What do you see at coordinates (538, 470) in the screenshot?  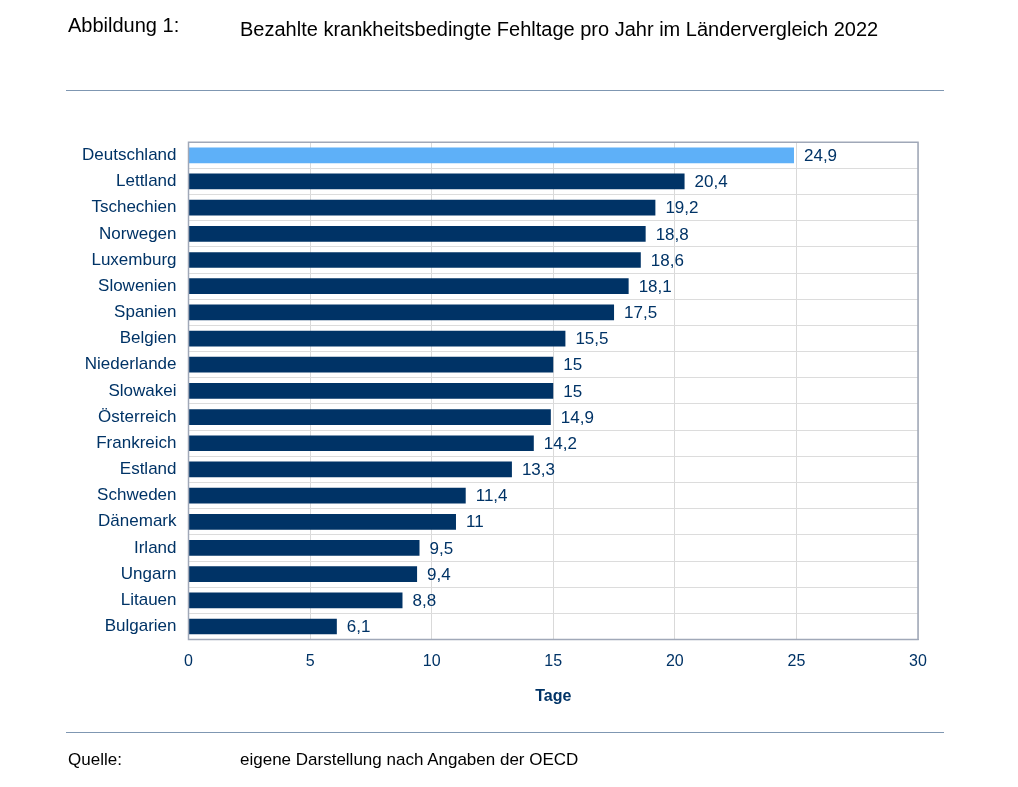 I see `data-label: 13,3` at bounding box center [538, 470].